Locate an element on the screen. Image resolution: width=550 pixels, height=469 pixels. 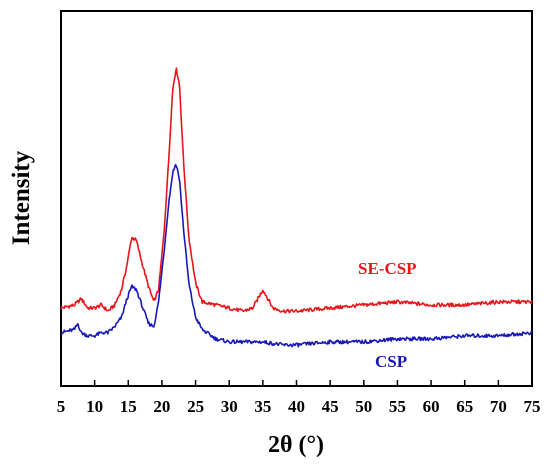
x-tick-label: 15 is located at coordinates (128, 406).